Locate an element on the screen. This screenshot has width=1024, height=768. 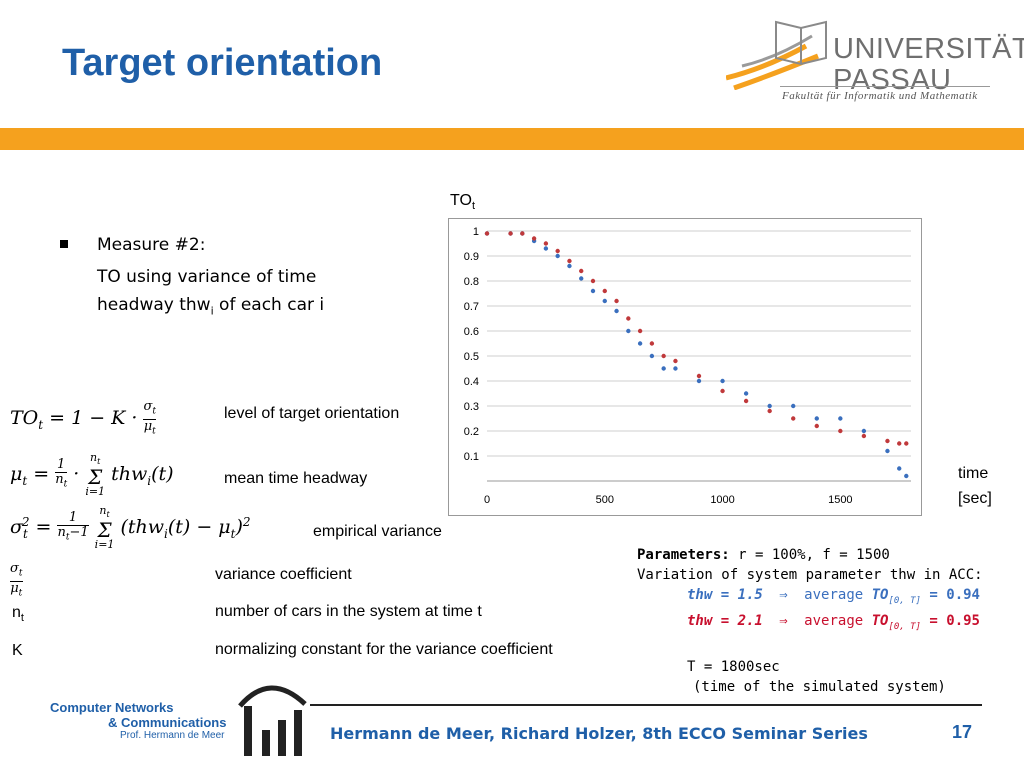
y-tick-label: 0.5 is located at coordinates (471, 357).